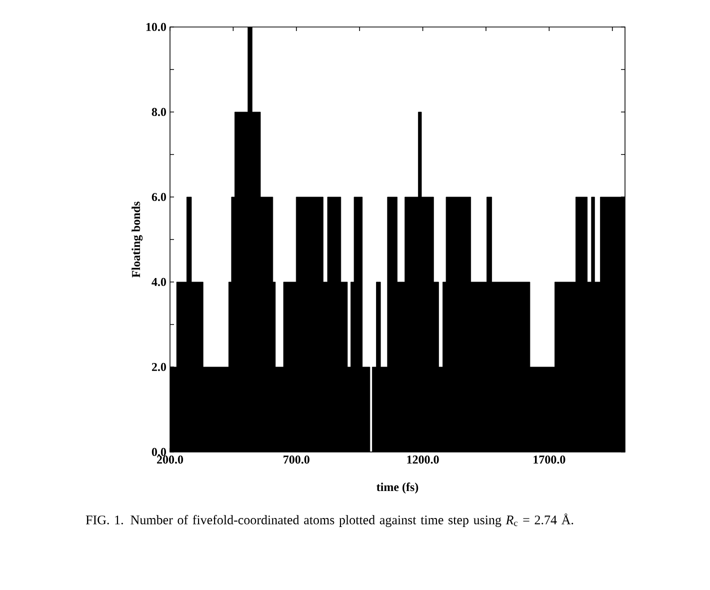  What do you see at coordinates (159, 197) in the screenshot?
I see `y-tick-label: 6.0` at bounding box center [159, 197].